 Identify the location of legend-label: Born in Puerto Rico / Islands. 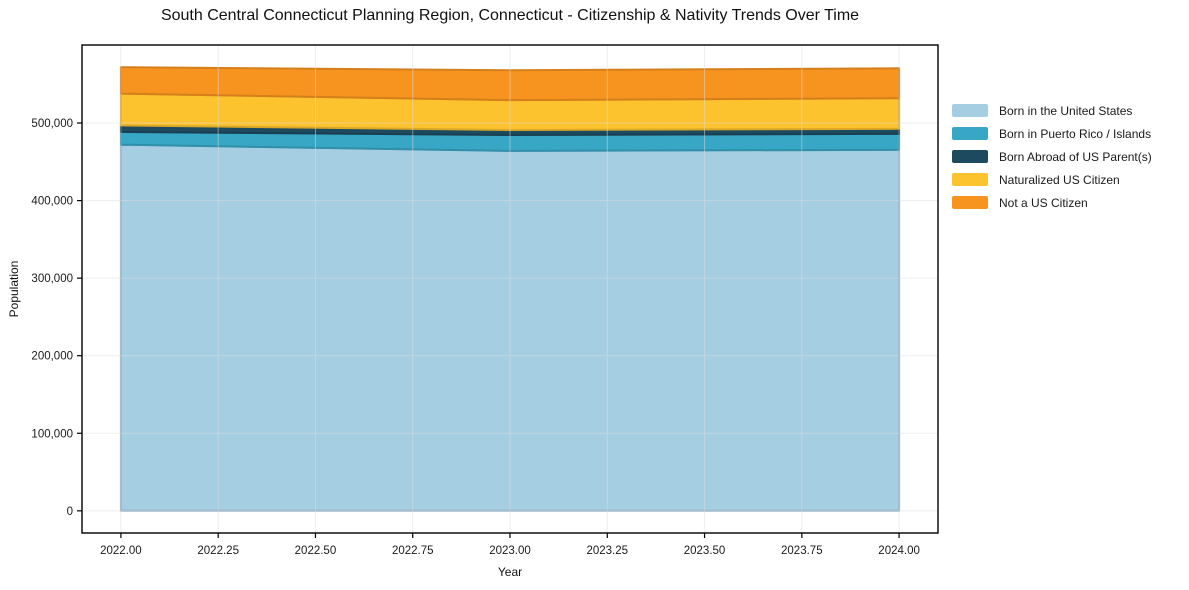
(1075, 133).